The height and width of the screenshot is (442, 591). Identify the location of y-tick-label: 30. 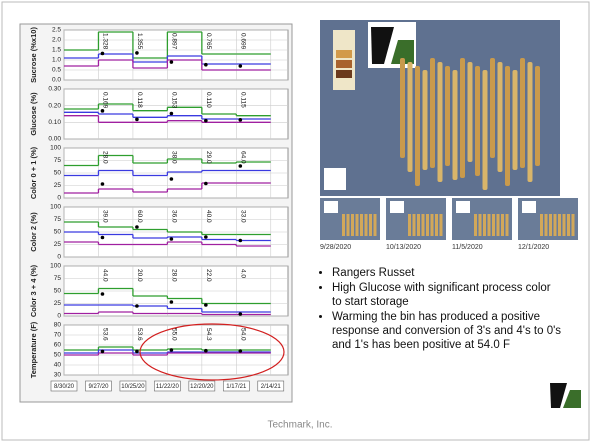
(58, 375).